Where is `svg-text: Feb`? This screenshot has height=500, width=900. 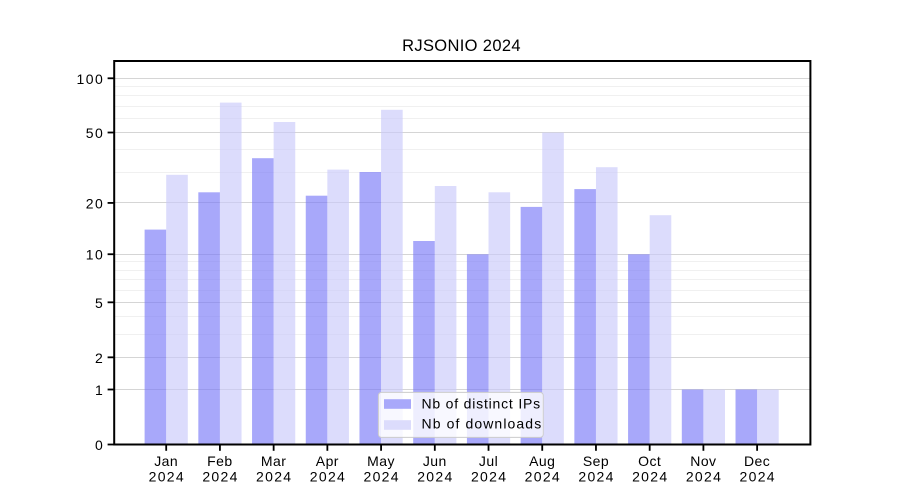 svg-text: Feb is located at coordinates (219, 461).